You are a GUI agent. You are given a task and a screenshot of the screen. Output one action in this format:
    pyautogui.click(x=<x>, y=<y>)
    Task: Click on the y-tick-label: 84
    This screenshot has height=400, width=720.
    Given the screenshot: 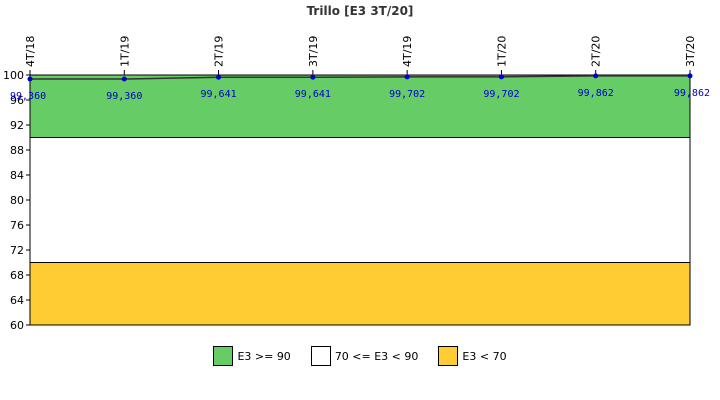 What is the action you would take?
    pyautogui.click(x=17, y=175)
    